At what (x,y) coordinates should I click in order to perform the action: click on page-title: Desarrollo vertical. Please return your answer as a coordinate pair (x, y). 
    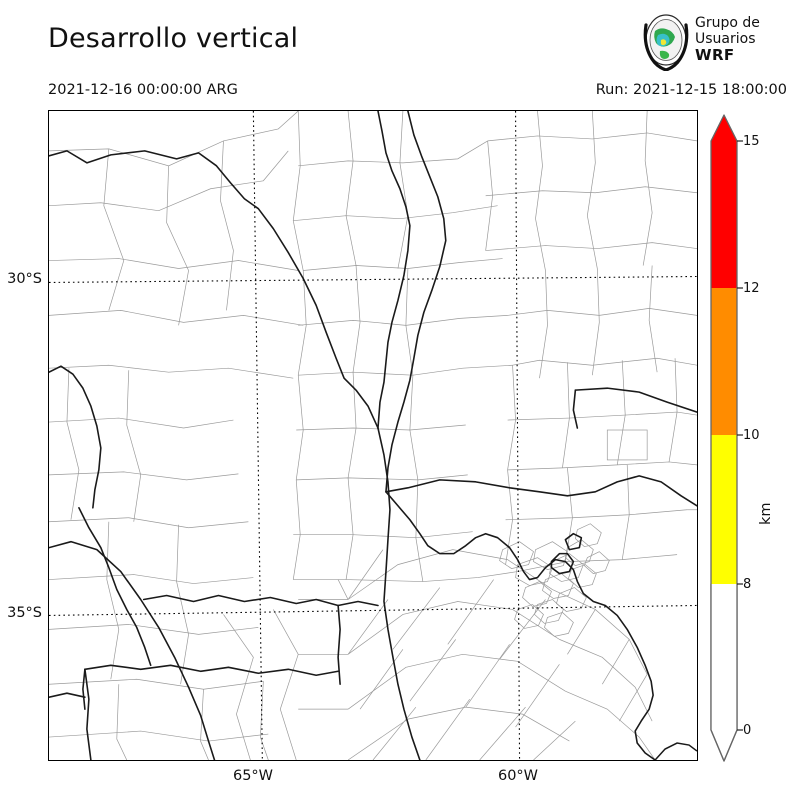
    Looking at the image, I should click on (173, 38).